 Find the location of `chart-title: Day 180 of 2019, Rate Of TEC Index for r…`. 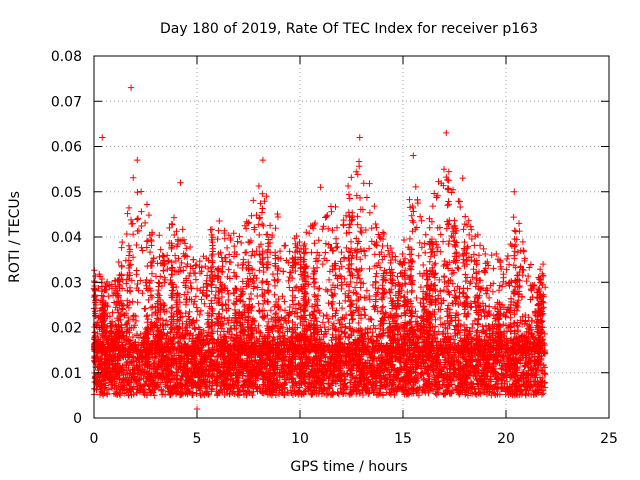

chart-title: Day 180 of 2019, Rate Of TEC Index for r… is located at coordinates (349, 29).